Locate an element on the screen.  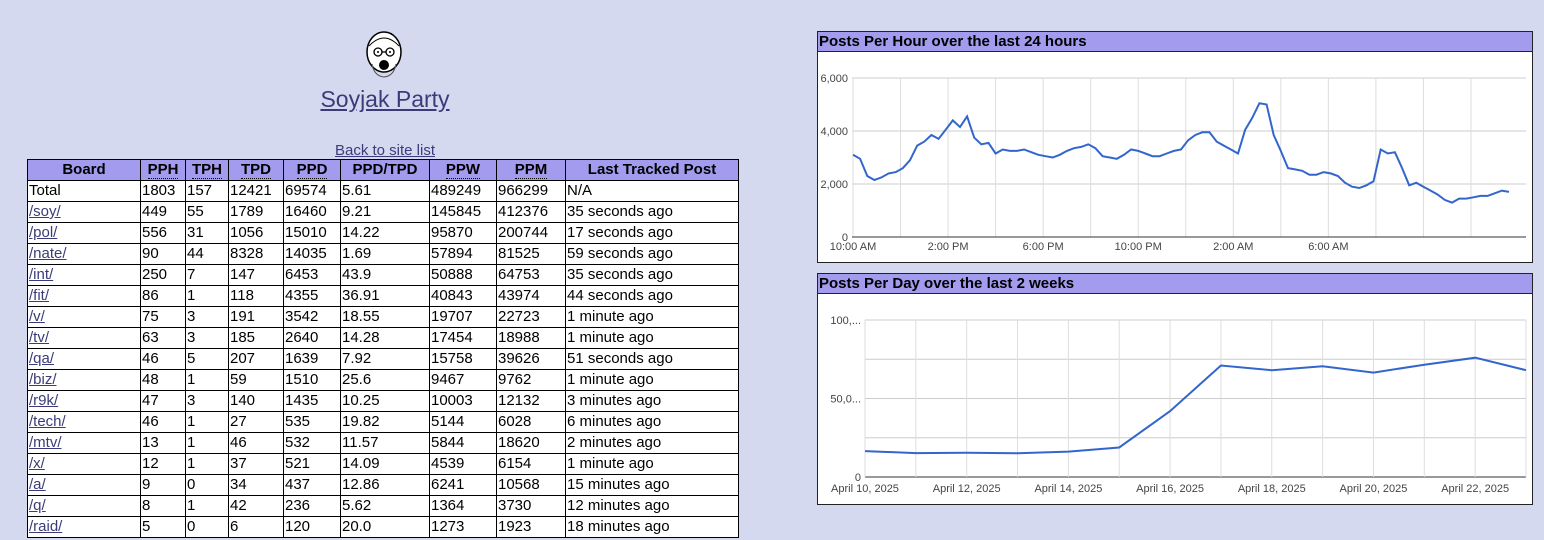
column-header: PPD/TPD is located at coordinates (385, 170).